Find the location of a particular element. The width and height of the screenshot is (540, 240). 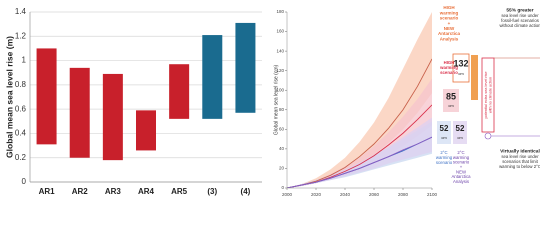

y-tick-label: 1.4 is located at coordinates (21, 11).